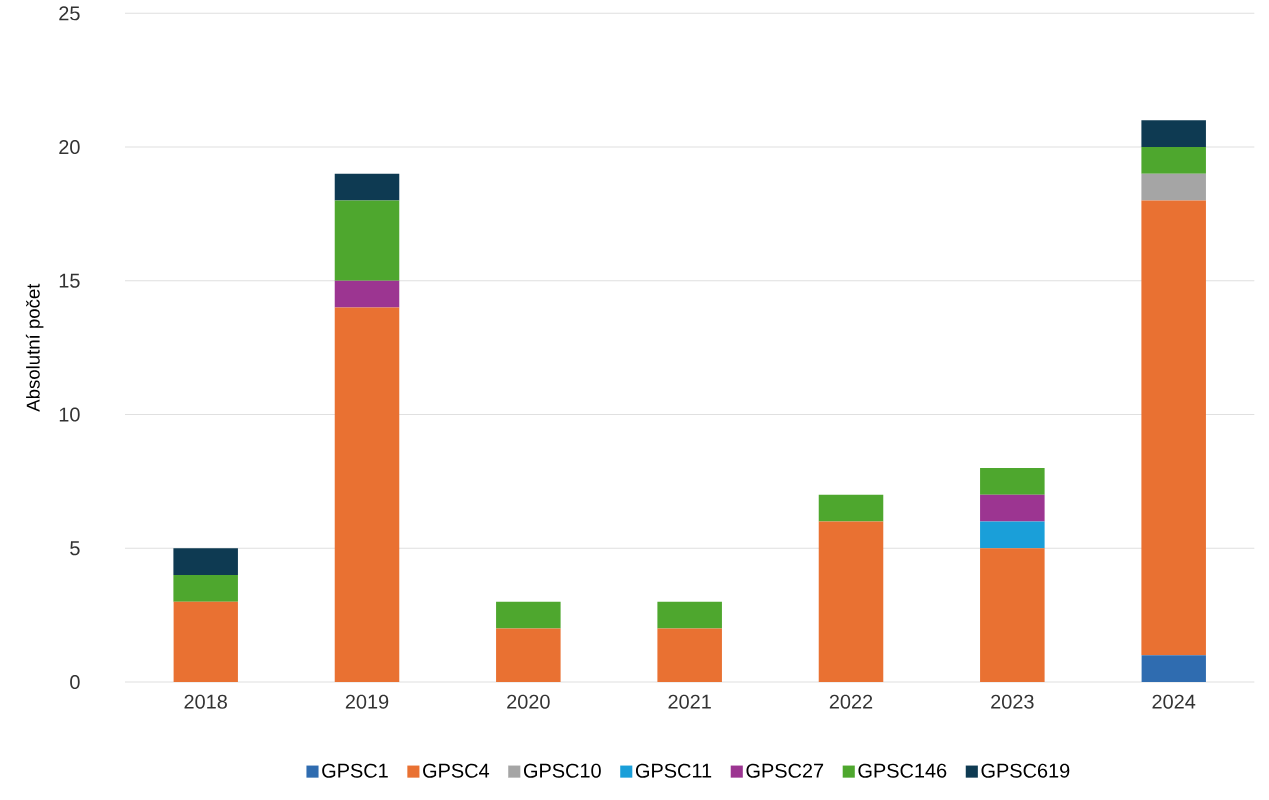 This screenshot has height=800, width=1269. I want to click on y-tick-label: 20, so click(69, 147).